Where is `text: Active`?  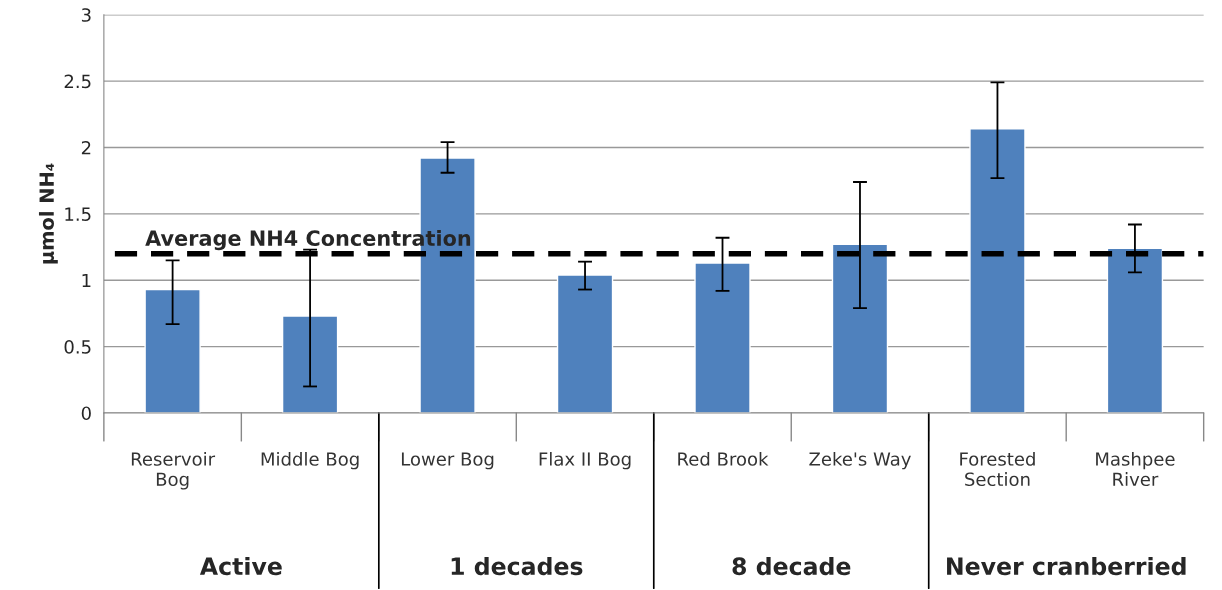
text: Active is located at coordinates (240, 566).